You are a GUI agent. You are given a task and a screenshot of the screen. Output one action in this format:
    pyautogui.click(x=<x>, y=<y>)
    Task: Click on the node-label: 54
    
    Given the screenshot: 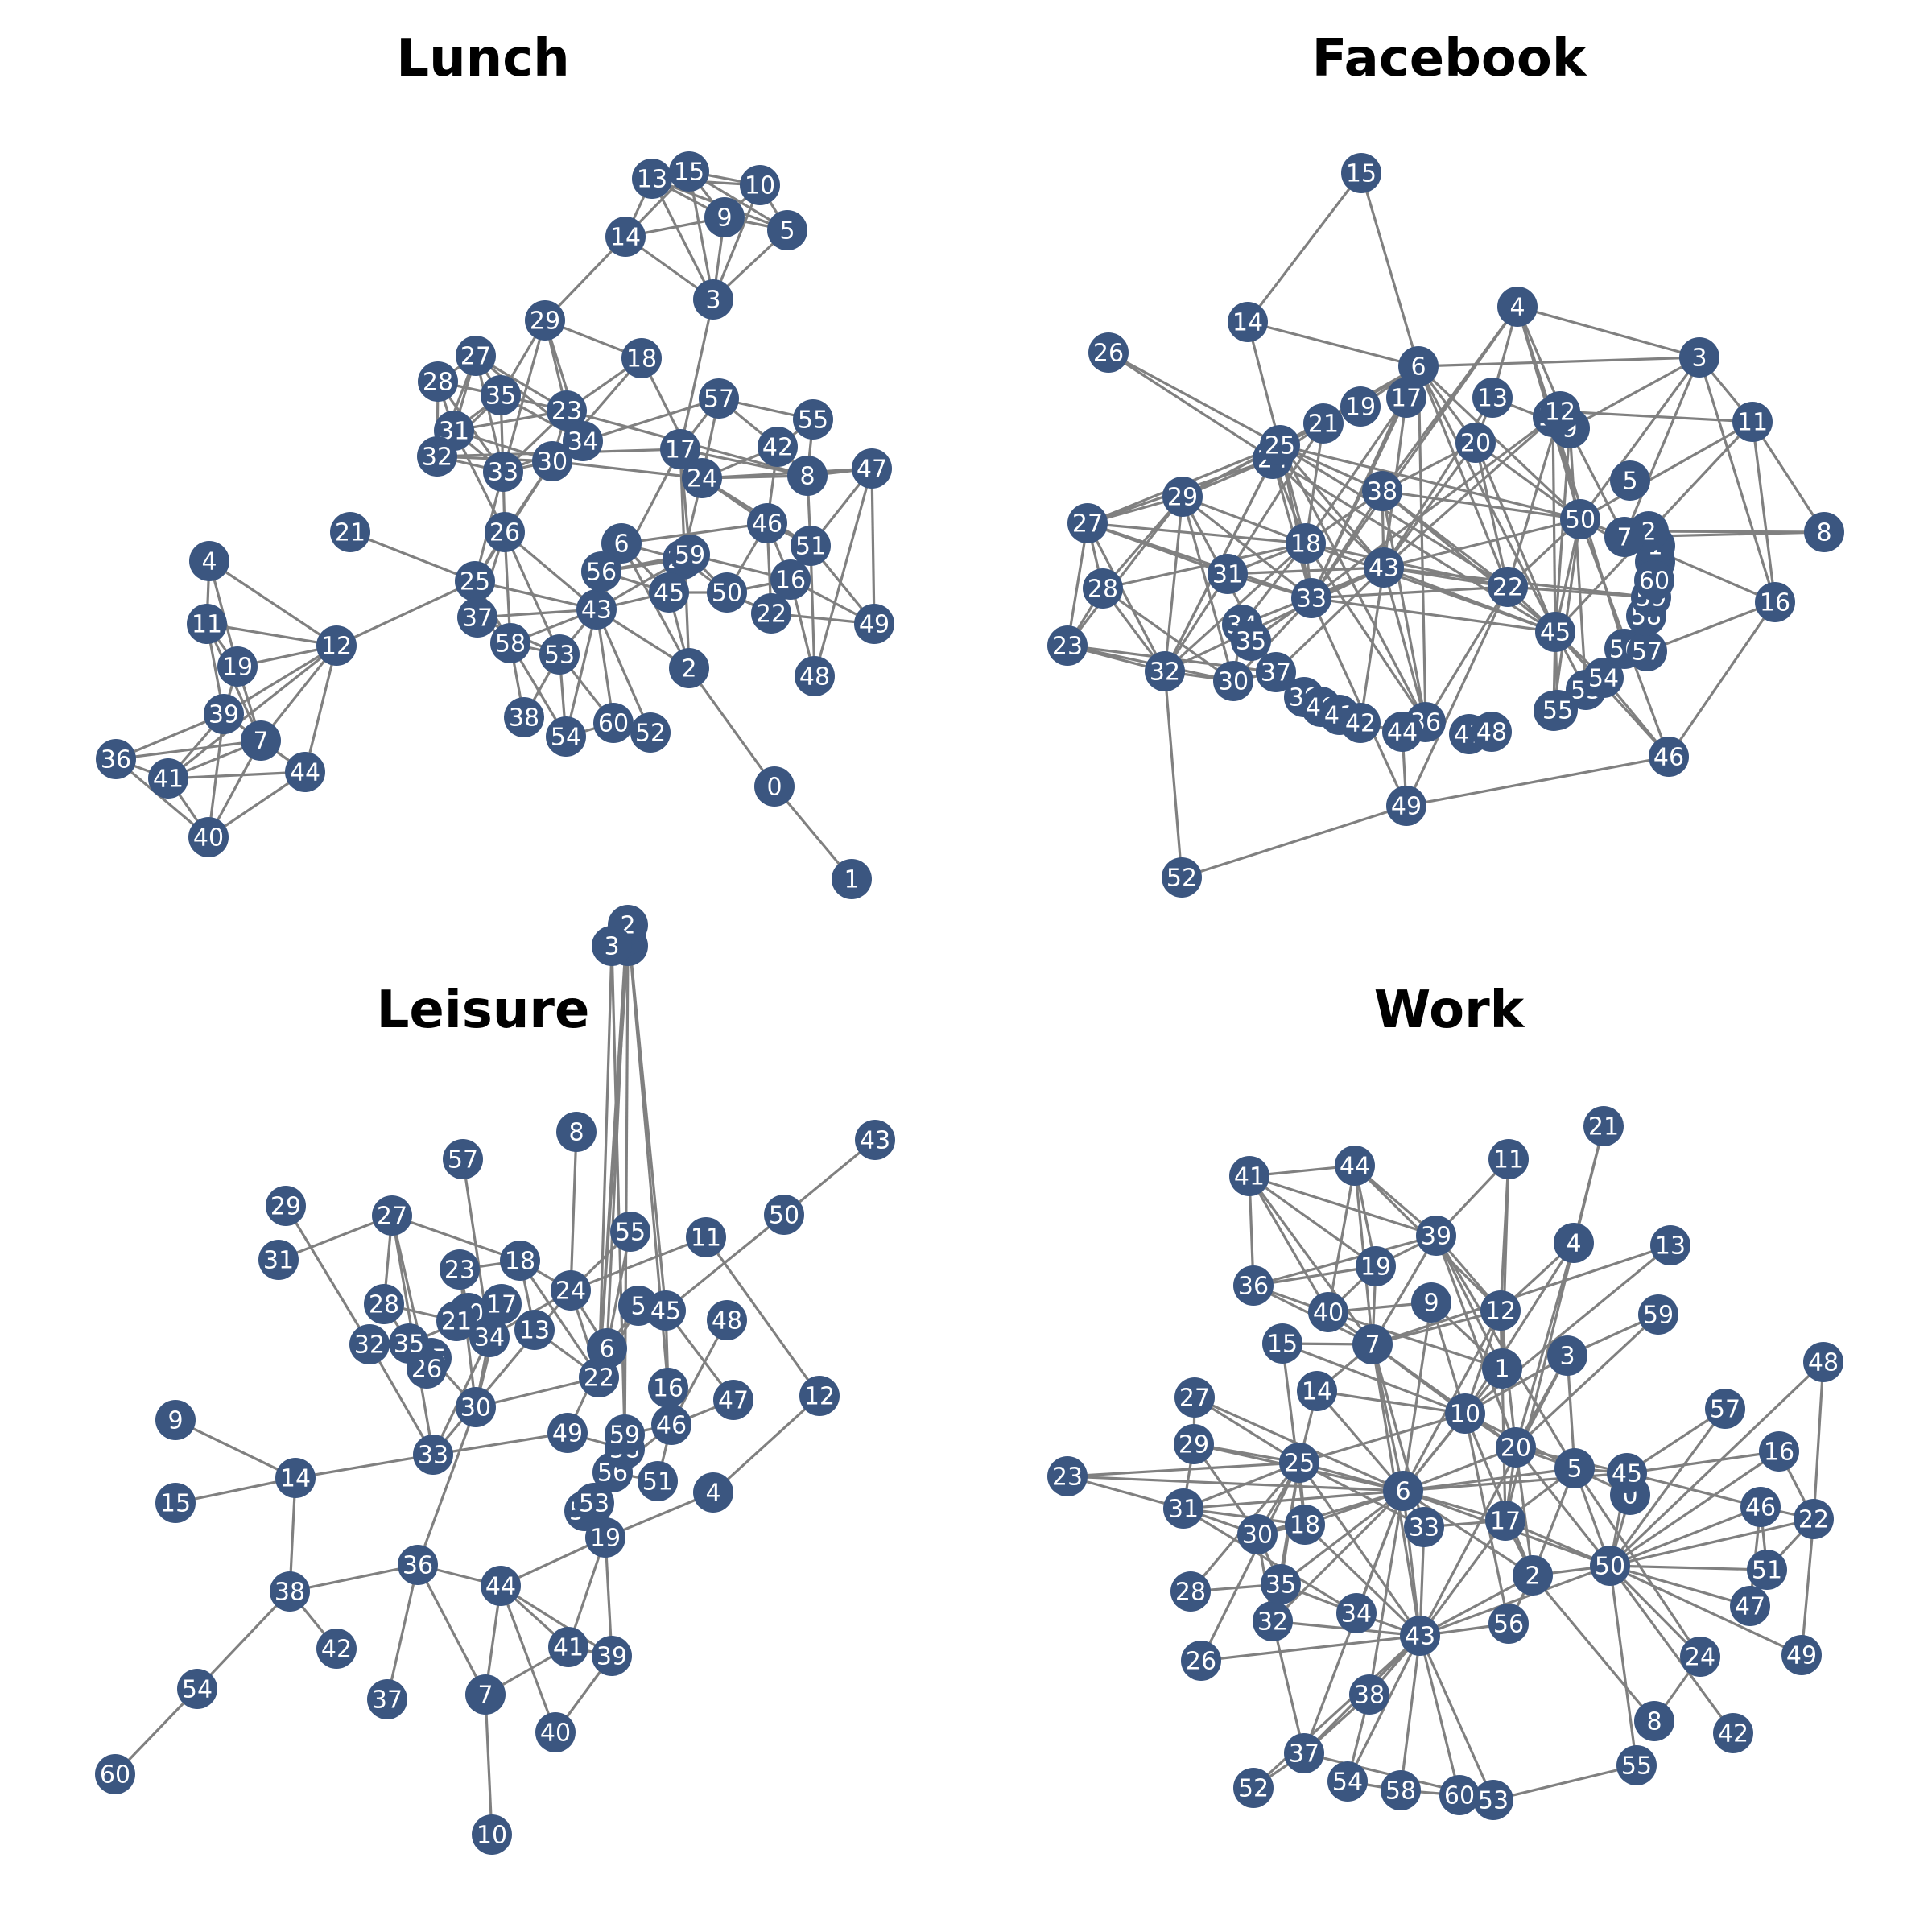 What is the action you would take?
    pyautogui.click(x=197, y=1690)
    